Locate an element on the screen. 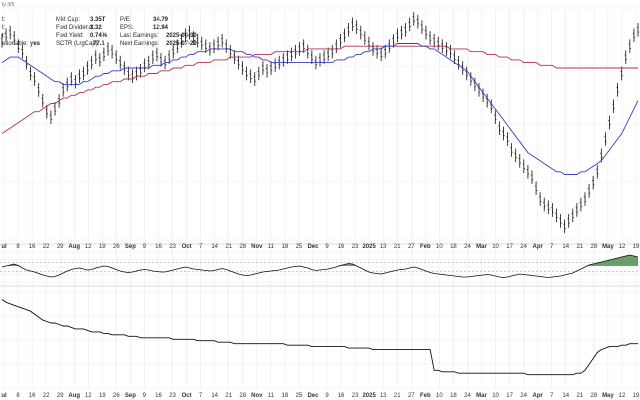  x-tick-label: 29 is located at coordinates (60, 247).